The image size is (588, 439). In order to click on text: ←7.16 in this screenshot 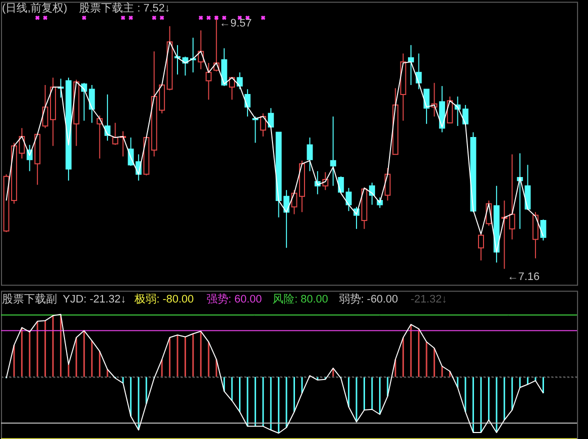, I will do `click(523, 276)`.